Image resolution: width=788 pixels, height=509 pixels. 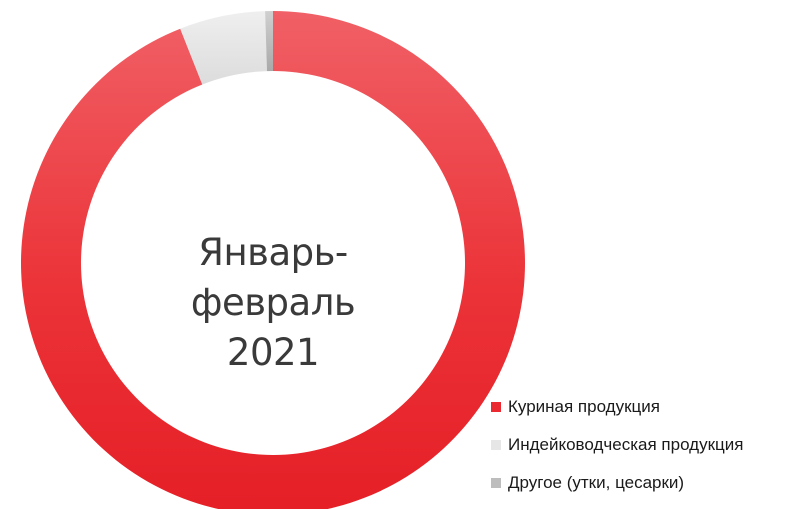 What do you see at coordinates (273, 352) in the screenshot?
I see `center-title-line2: 2021` at bounding box center [273, 352].